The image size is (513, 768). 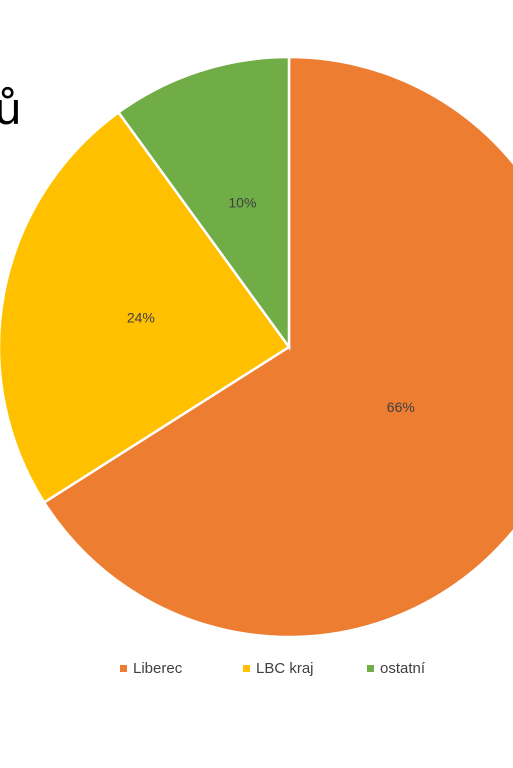 I want to click on pie-slice-ostatni, so click(x=203, y=203).